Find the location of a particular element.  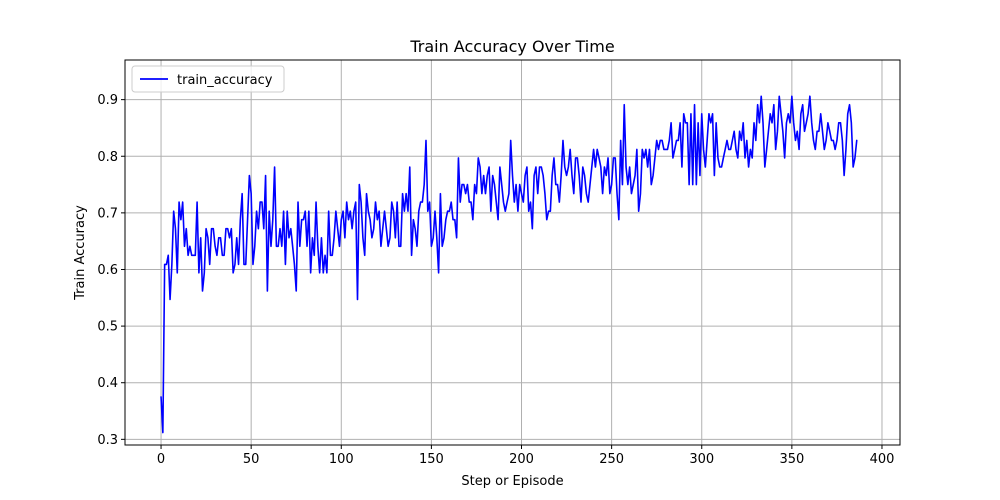

y-axis-label: Train Accuracy is located at coordinates (80, 253).